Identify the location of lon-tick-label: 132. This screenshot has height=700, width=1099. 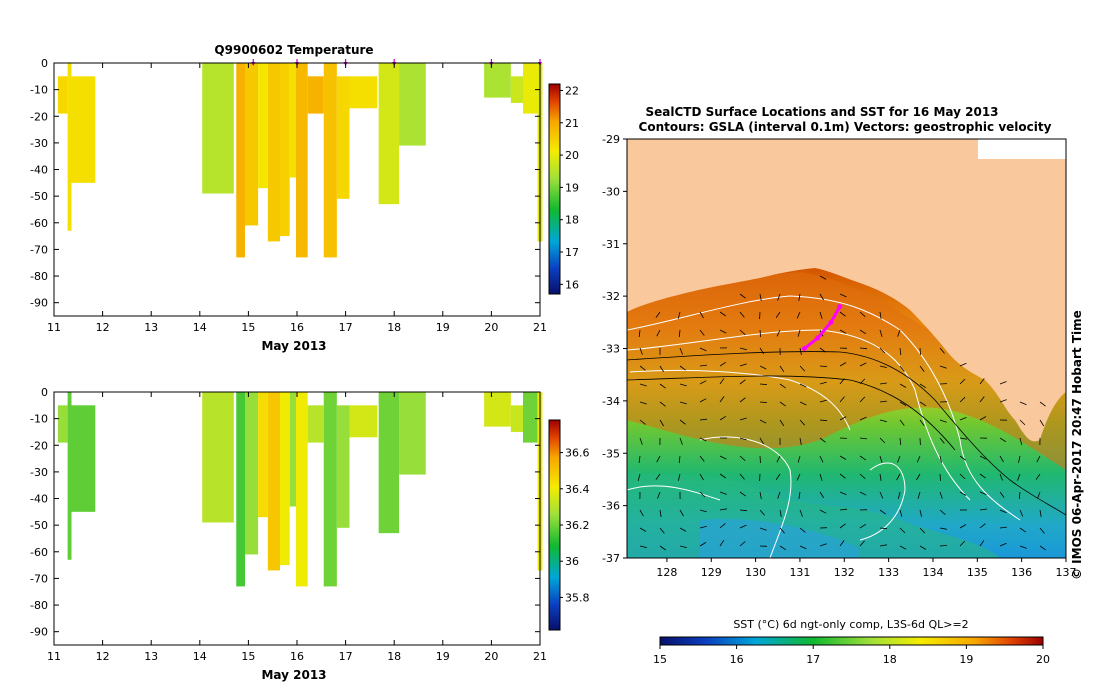
(844, 572).